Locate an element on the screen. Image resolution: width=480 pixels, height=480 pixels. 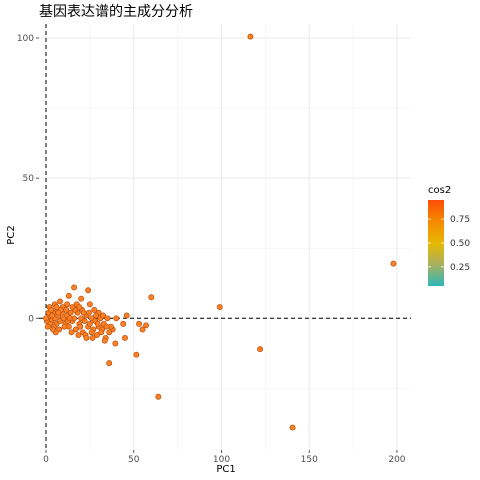
y-axis: 0 50 100 is located at coordinates (28, 179).